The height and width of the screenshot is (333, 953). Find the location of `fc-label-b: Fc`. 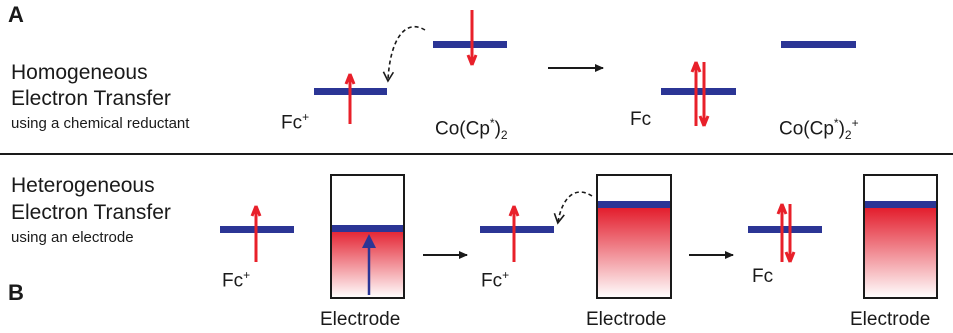

fc-label-b: Fc is located at coordinates (763, 276).